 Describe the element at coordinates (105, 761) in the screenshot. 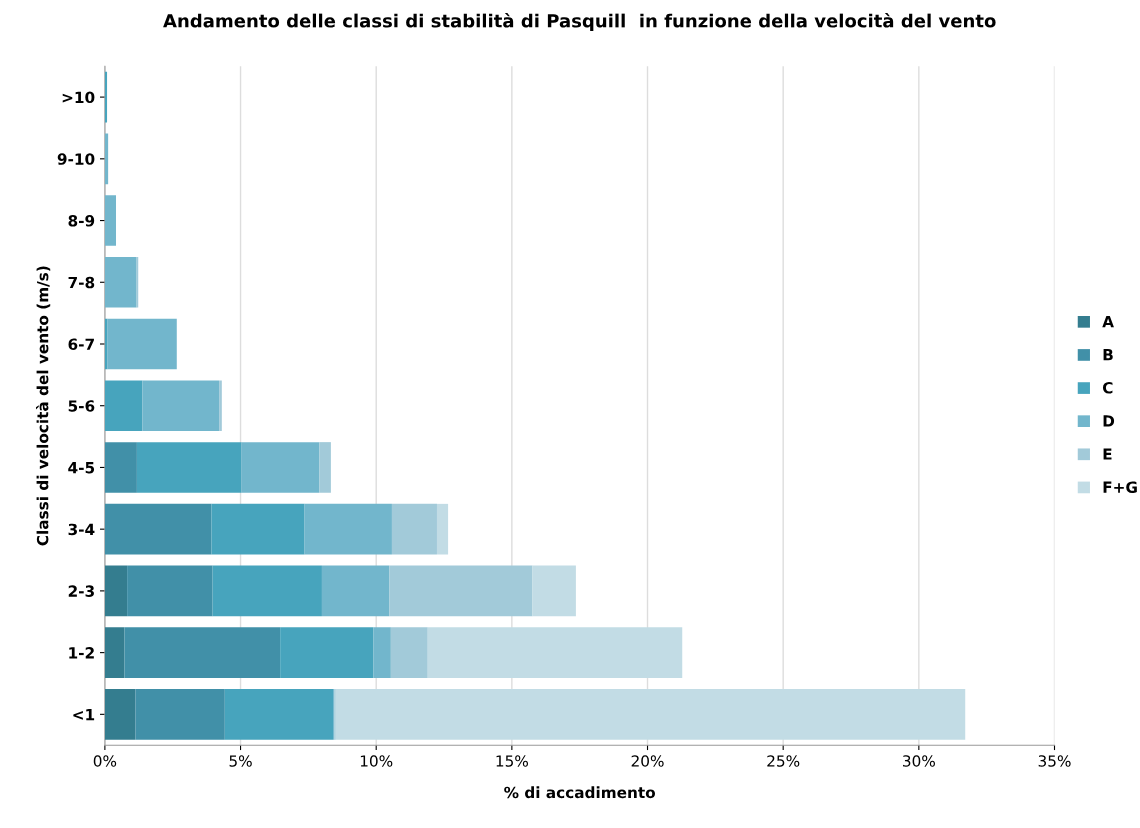

I see `x-tick-label: 0%` at that location.